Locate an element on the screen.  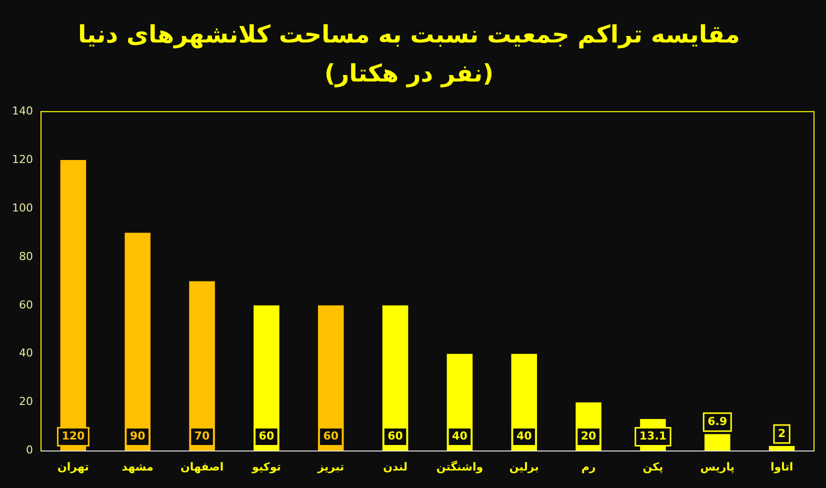
x-tick-label: اصفهان is located at coordinates (202, 467).